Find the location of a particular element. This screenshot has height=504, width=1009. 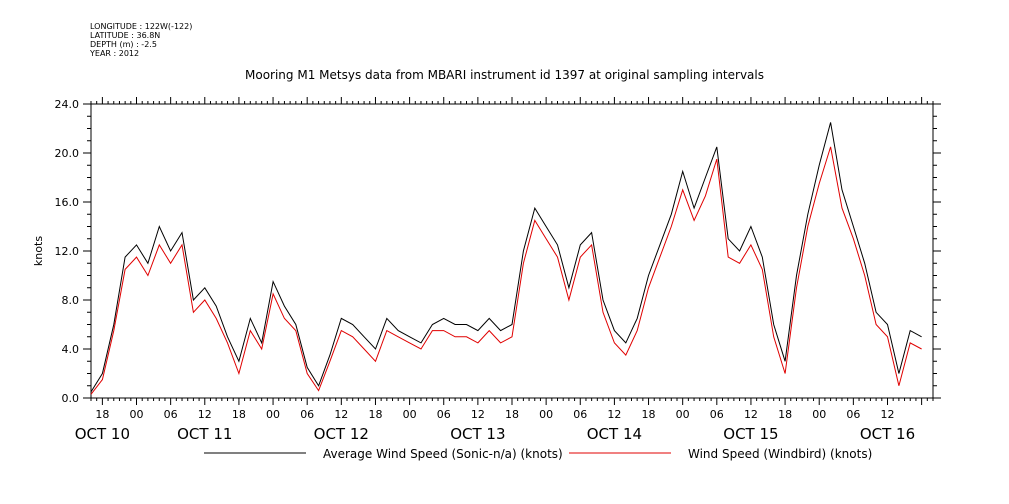

x-day-label: OCT 12 is located at coordinates (341, 434).